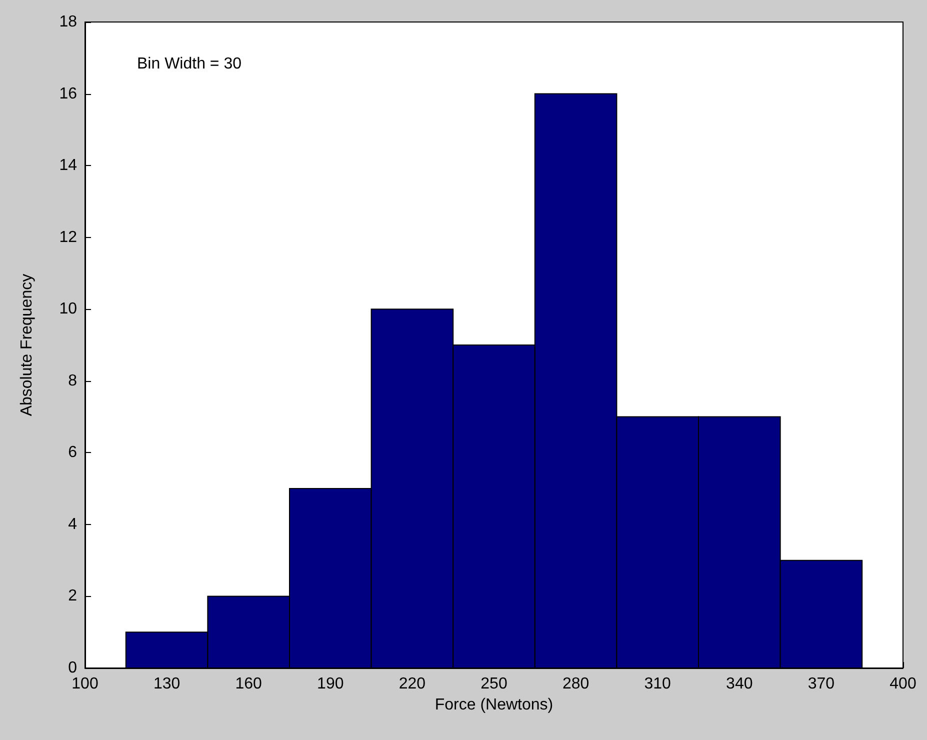 The image size is (927, 740). I want to click on y-tick-label: 14, so click(68, 165).